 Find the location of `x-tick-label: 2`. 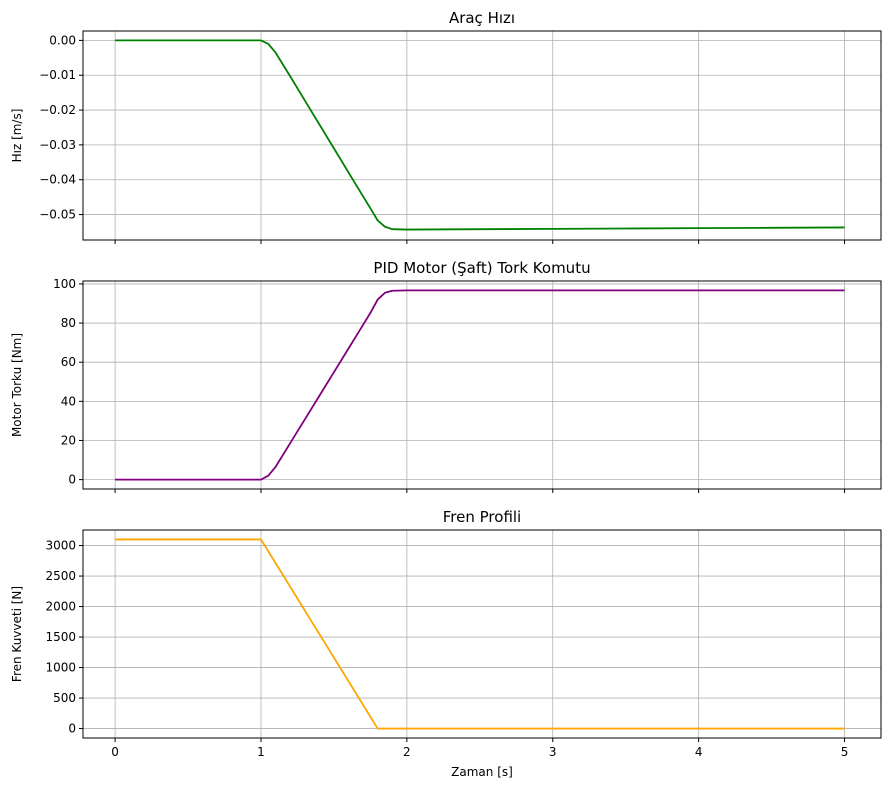

x-tick-label: 2 is located at coordinates (407, 752).